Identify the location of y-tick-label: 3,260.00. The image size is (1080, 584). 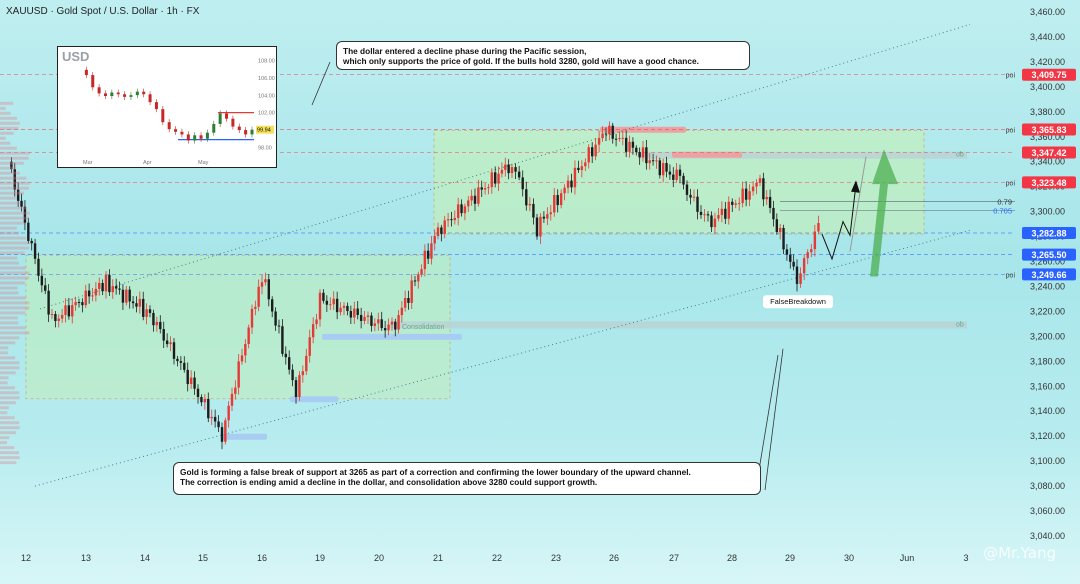
(1047, 262).